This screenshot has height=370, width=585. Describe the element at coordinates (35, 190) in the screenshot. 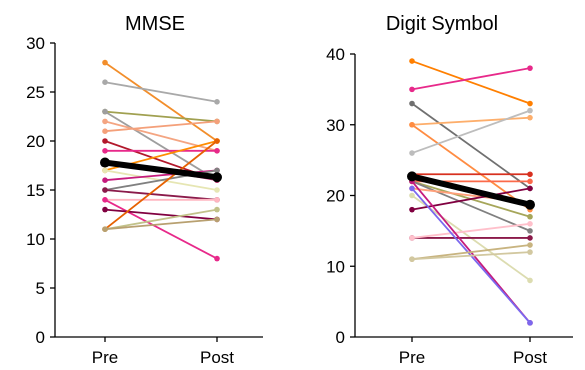

I see `y-tick-label: 15` at that location.